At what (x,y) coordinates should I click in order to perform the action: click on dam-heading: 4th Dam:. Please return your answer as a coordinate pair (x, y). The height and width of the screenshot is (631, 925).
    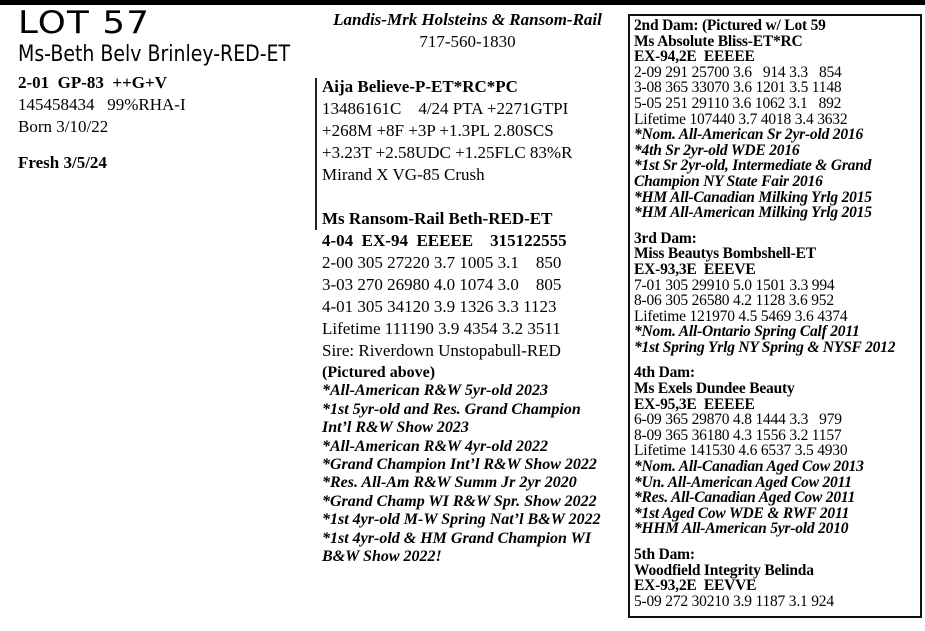
    Looking at the image, I should click on (664, 373).